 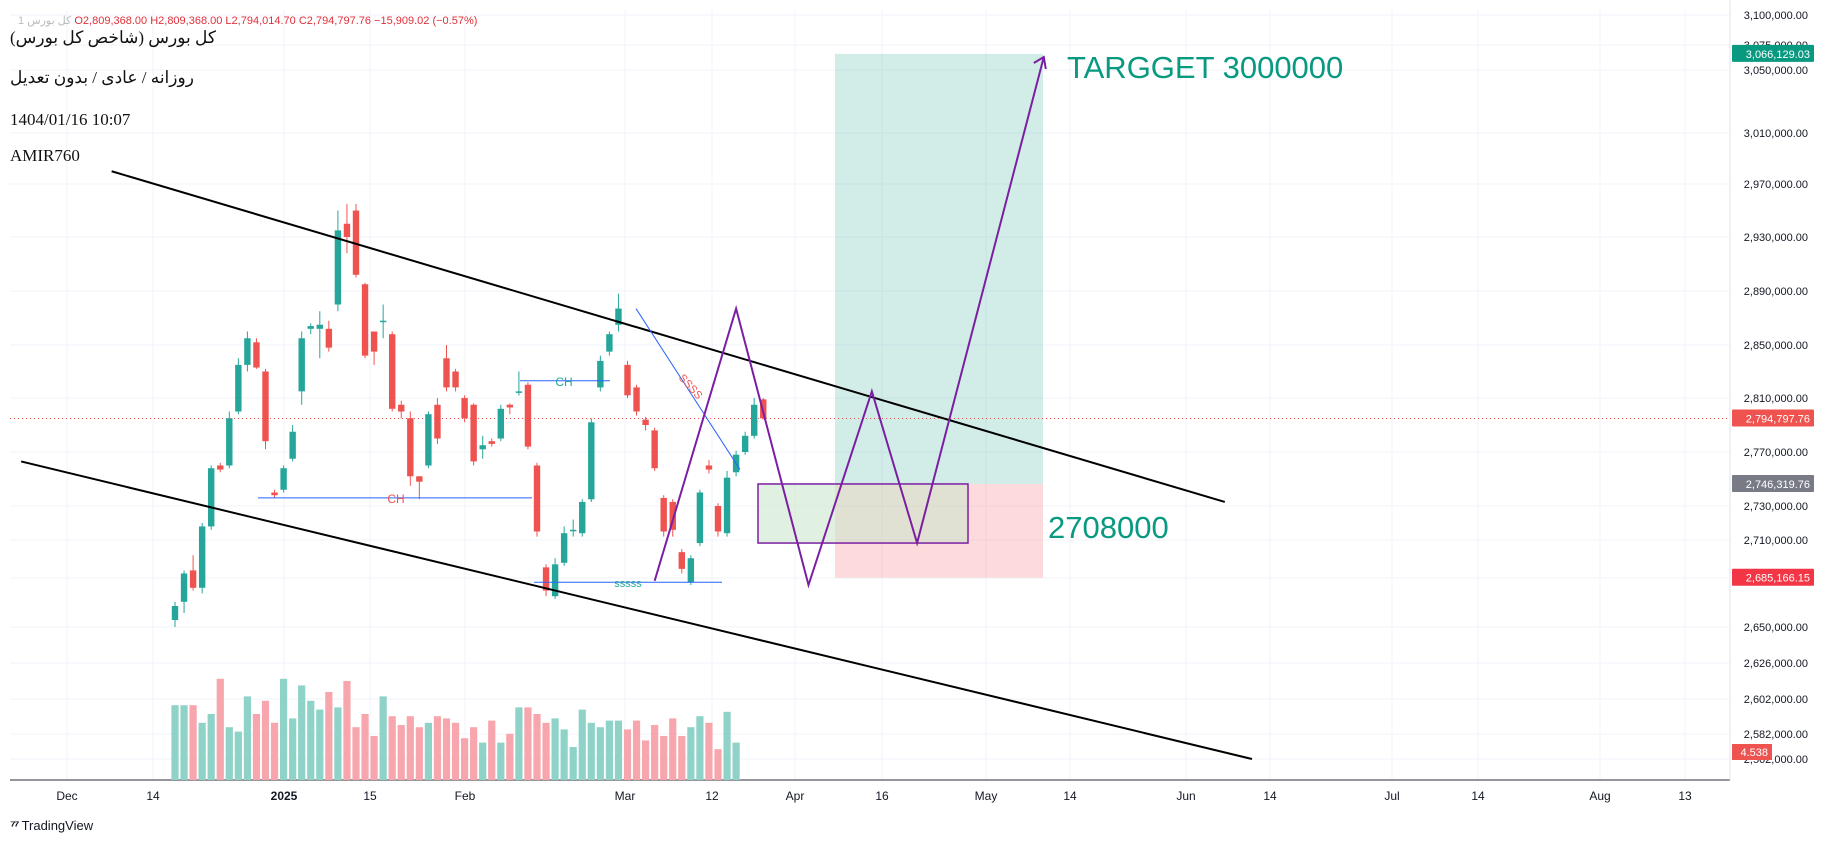 I want to click on target-price-tag: 3,066,129.03, so click(x=1778, y=55).